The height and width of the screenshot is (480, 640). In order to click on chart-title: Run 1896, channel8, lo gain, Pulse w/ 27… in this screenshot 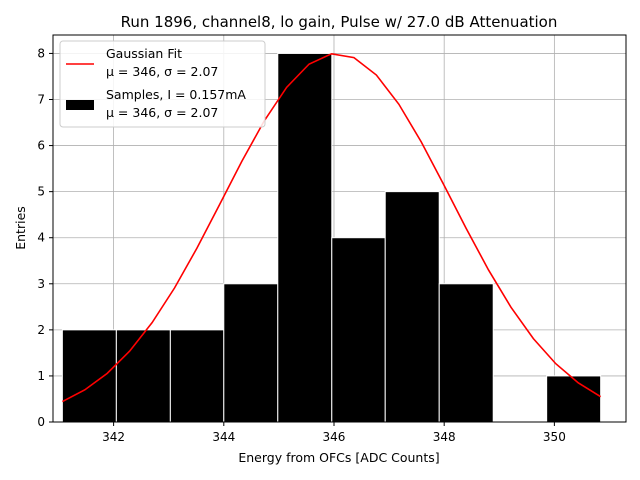, I will do `click(339, 22)`.